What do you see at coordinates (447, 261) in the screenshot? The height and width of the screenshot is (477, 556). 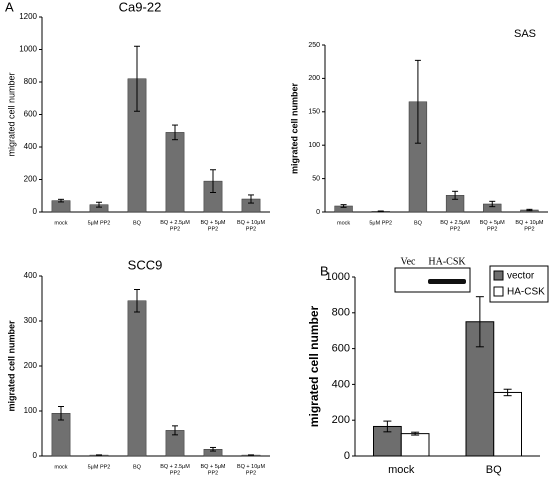 I see `inset-label: HA-CSK` at bounding box center [447, 261].